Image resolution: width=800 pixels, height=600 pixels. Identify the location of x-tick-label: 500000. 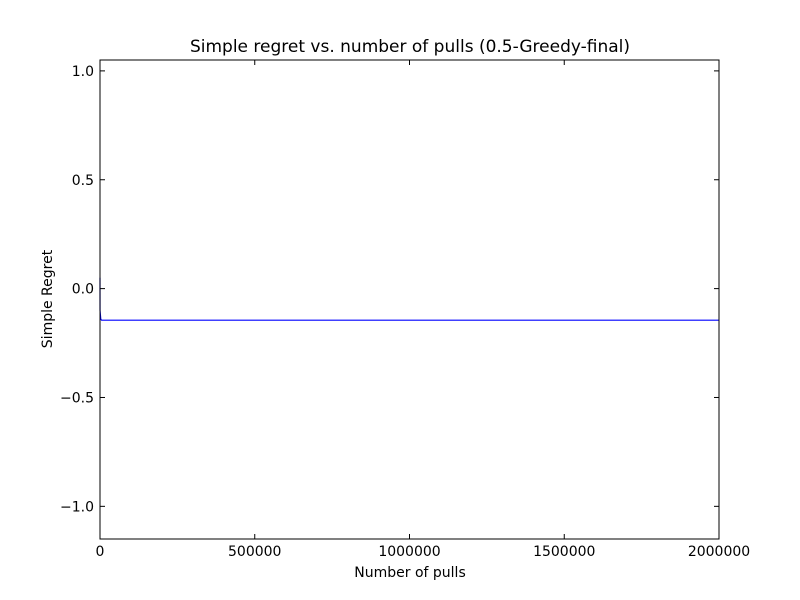
(254, 552).